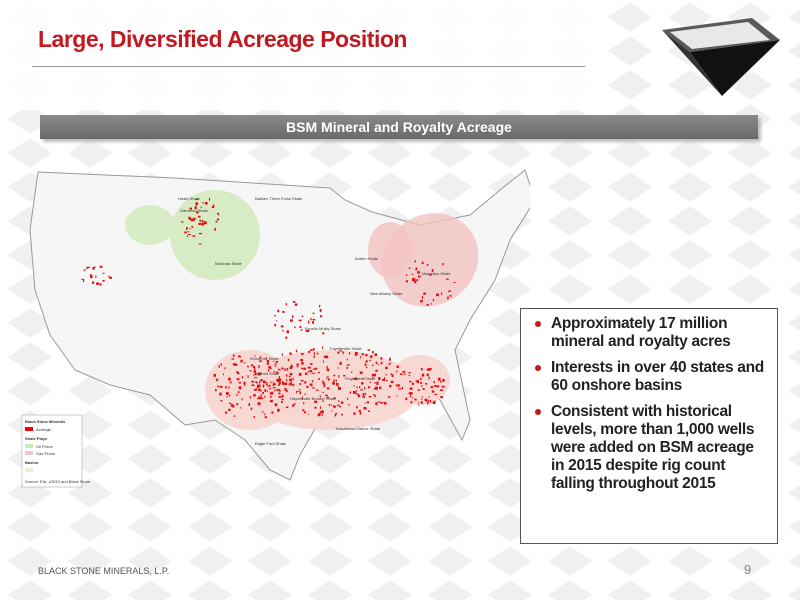 Image resolution: width=800 pixels, height=600 pixels. I want to click on legend-item: Acreage, so click(44, 429).